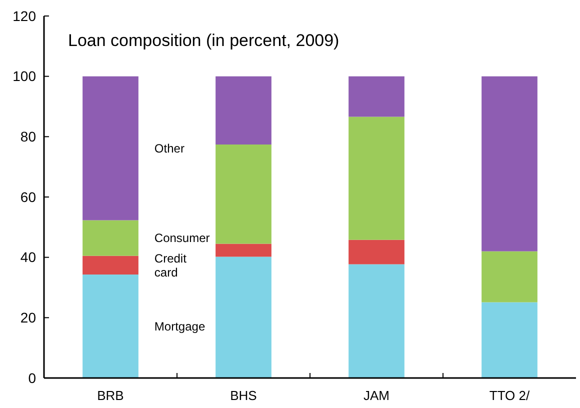 The width and height of the screenshot is (580, 408). What do you see at coordinates (28, 318) in the screenshot?
I see `y-tick-label: 20` at bounding box center [28, 318].